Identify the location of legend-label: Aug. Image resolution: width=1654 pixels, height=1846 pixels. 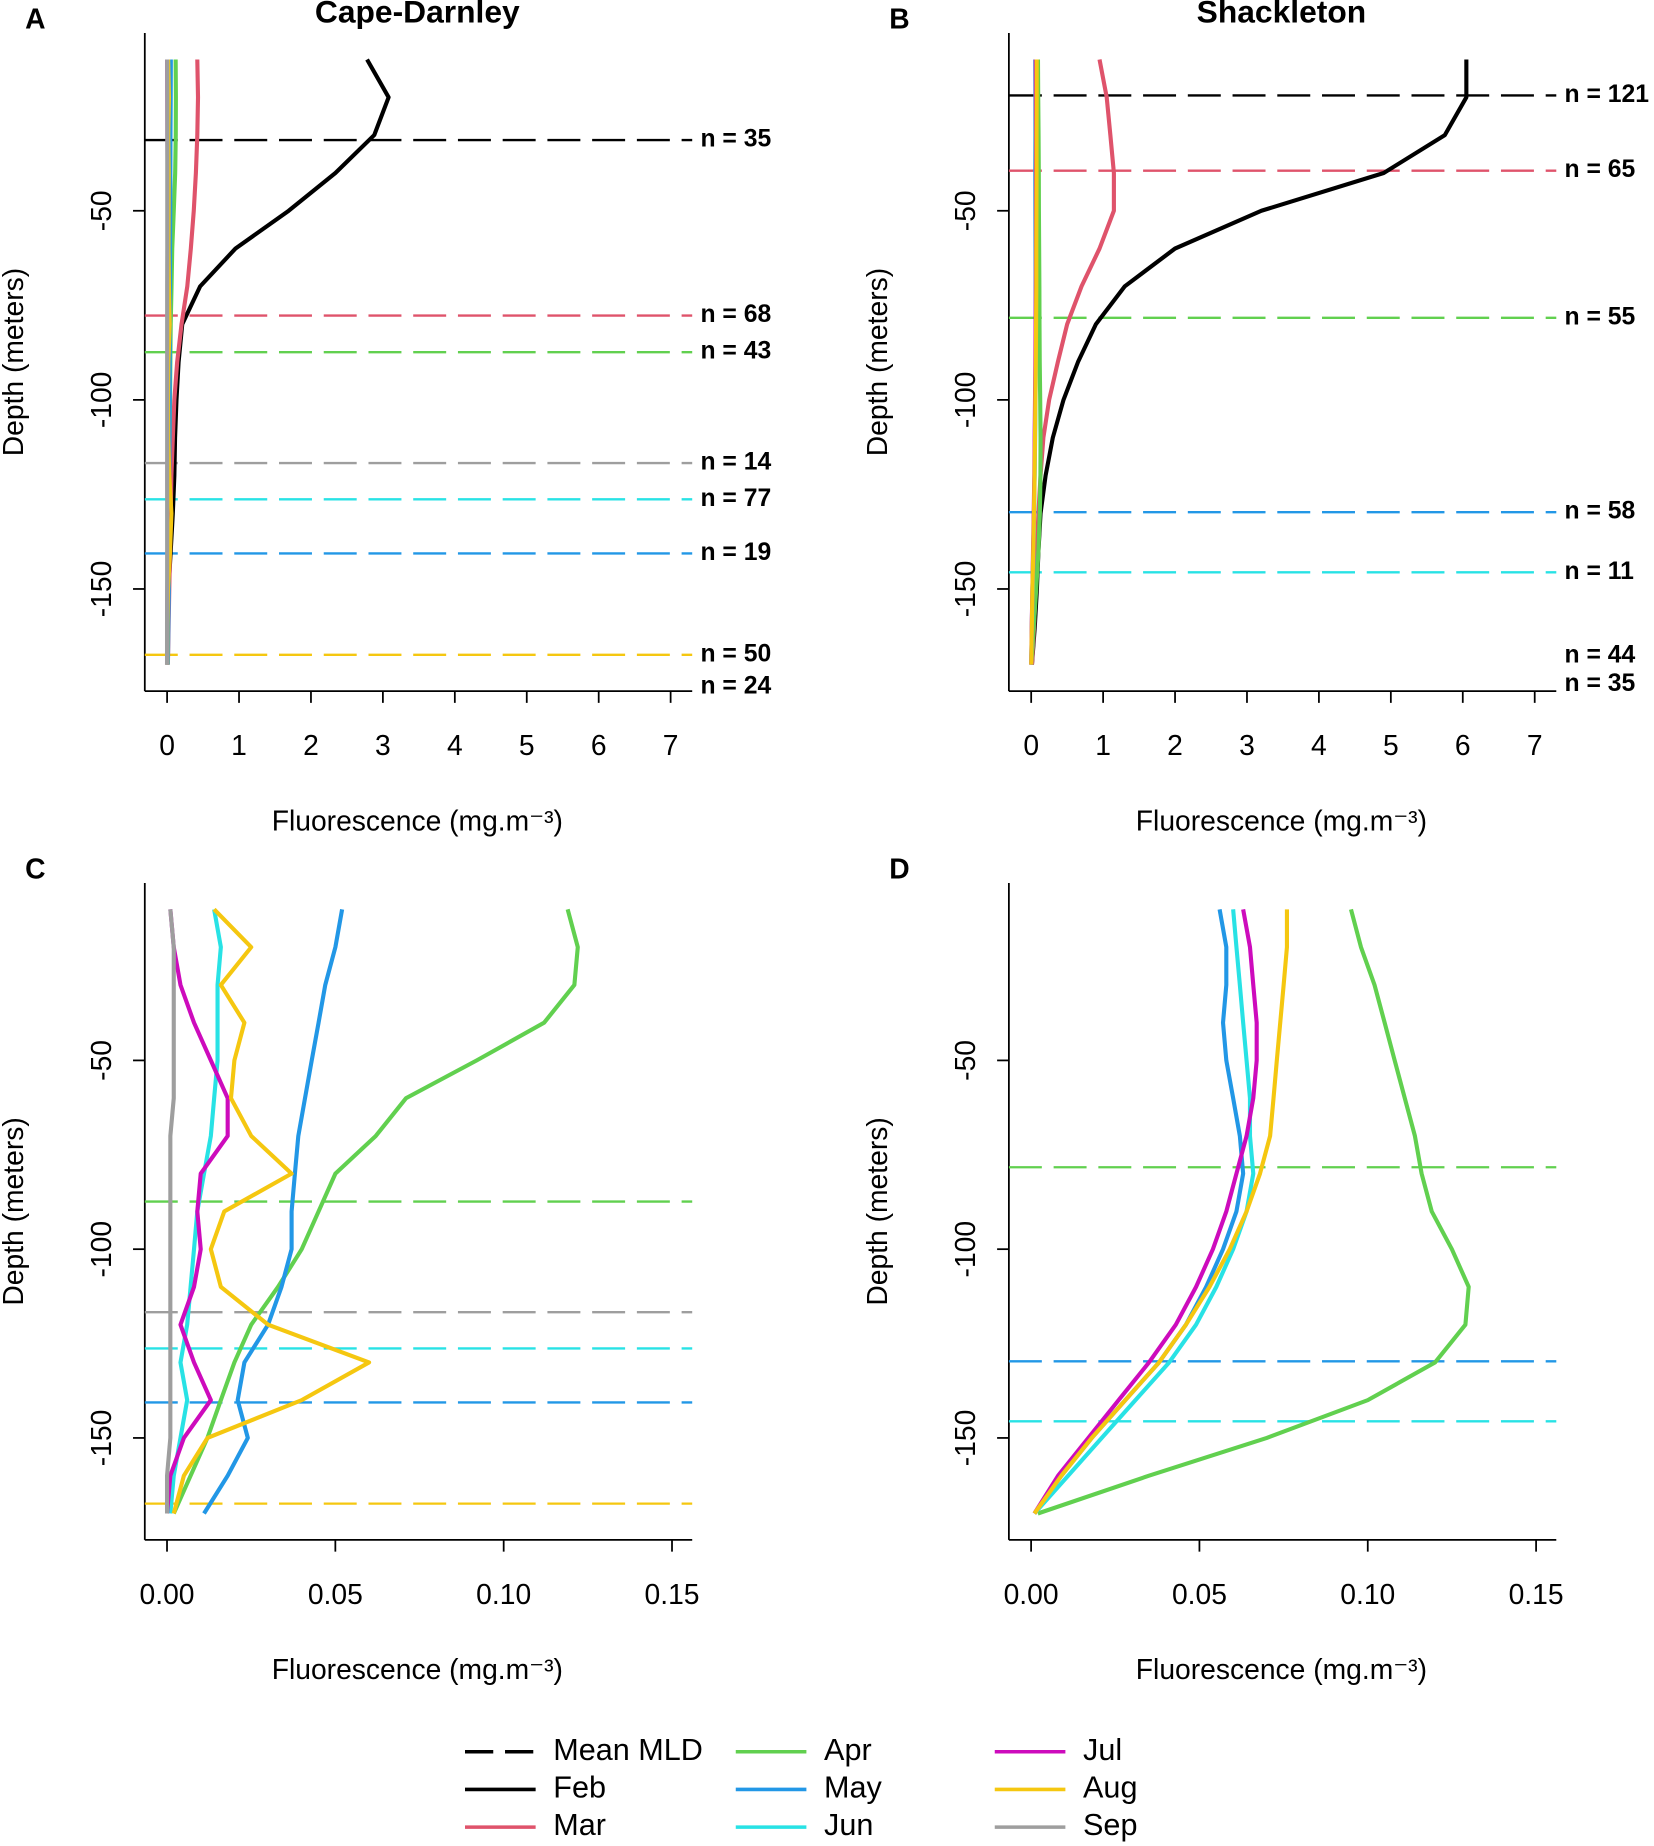
(1110, 1788).